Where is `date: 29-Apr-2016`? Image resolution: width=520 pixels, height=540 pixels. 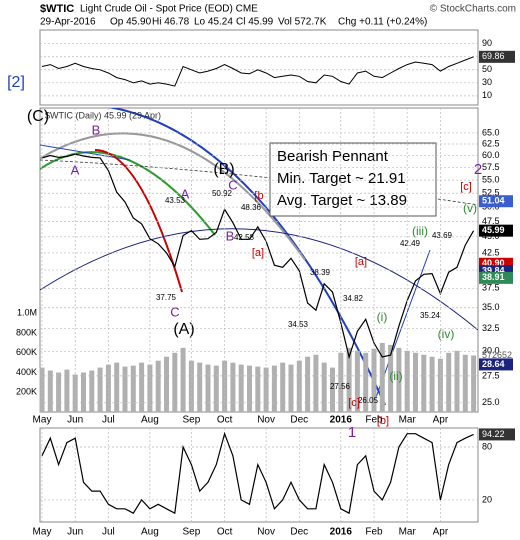
date: 29-Apr-2016 is located at coordinates (68, 22).